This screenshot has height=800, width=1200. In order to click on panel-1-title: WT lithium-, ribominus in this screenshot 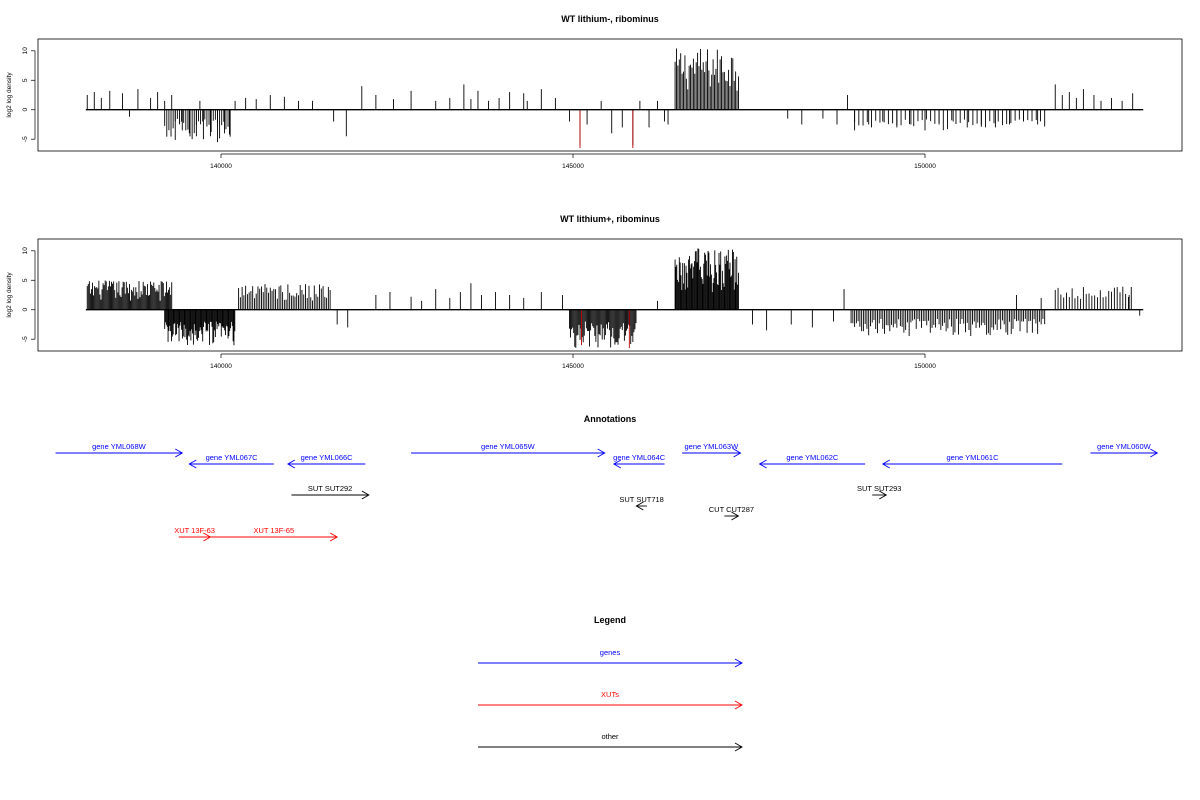, I will do `click(610, 19)`.